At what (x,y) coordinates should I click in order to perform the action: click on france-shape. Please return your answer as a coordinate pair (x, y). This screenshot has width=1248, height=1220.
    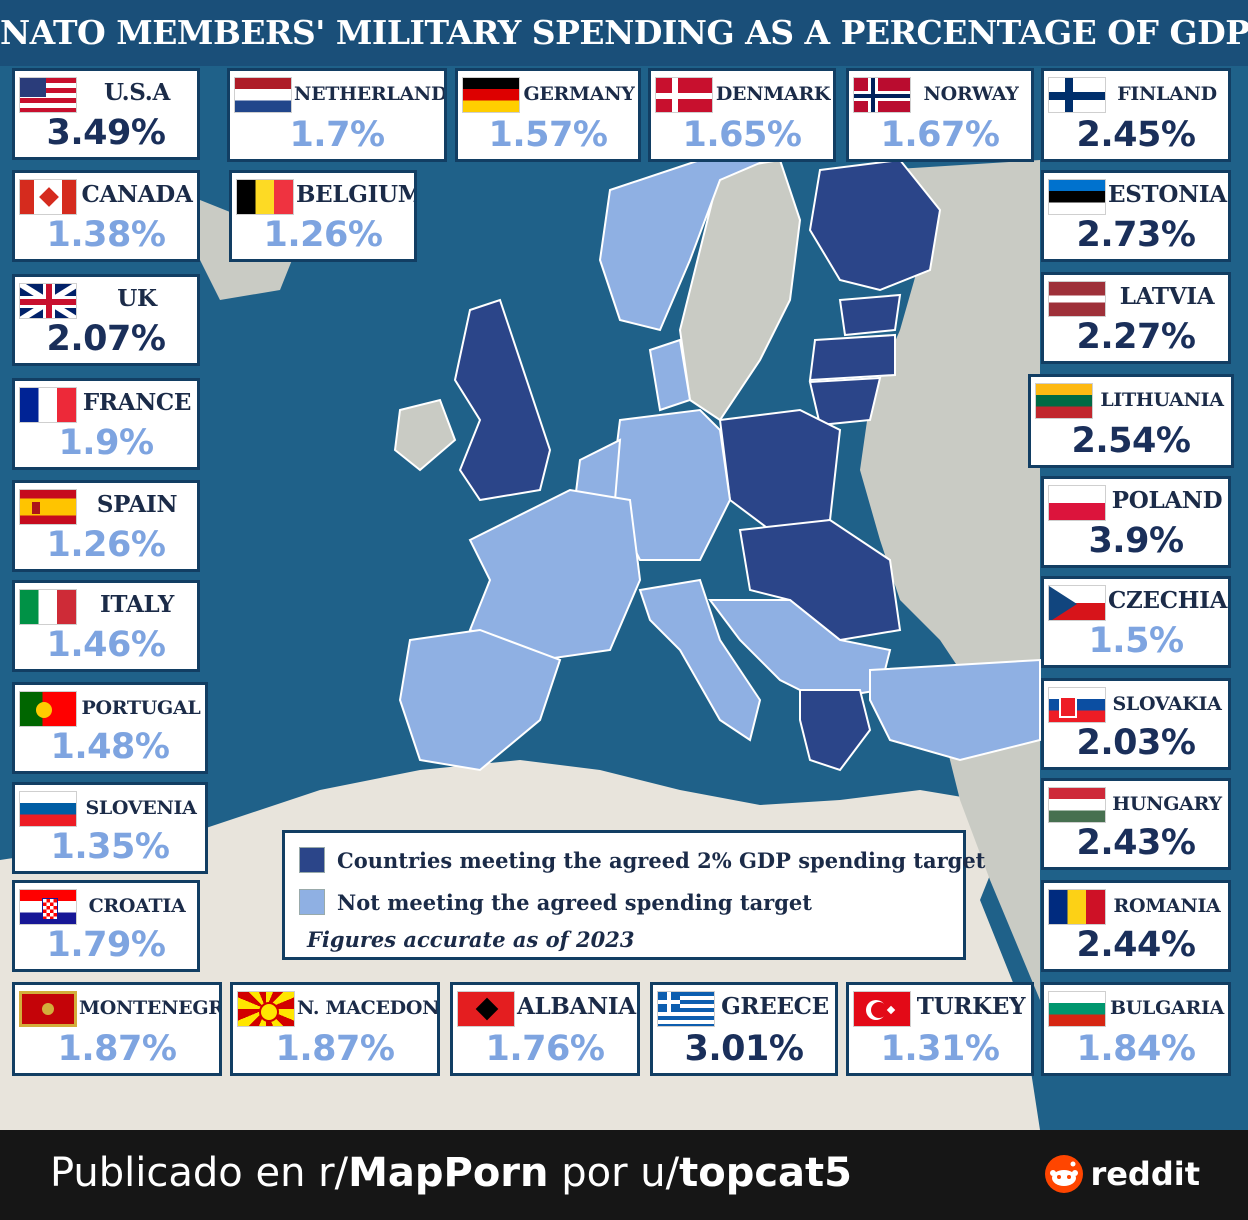
    Looking at the image, I should click on (555, 575).